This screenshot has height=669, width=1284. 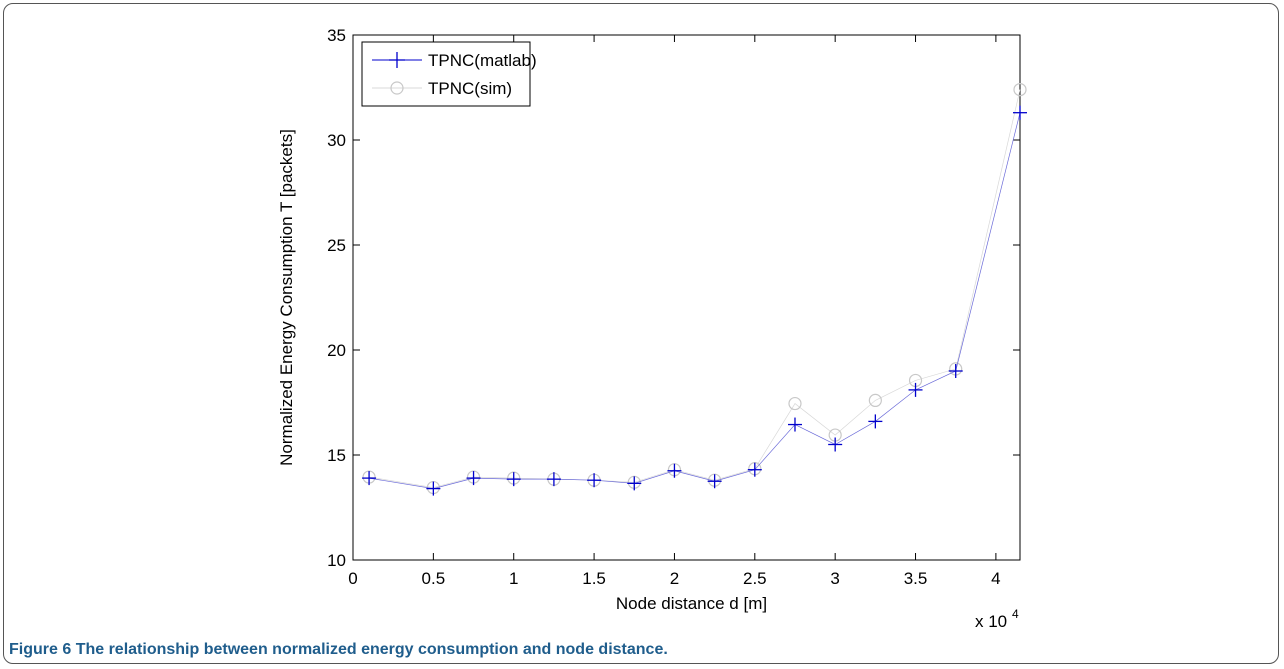 What do you see at coordinates (470, 88) in the screenshot?
I see `legend-label: TPNC(sim)` at bounding box center [470, 88].